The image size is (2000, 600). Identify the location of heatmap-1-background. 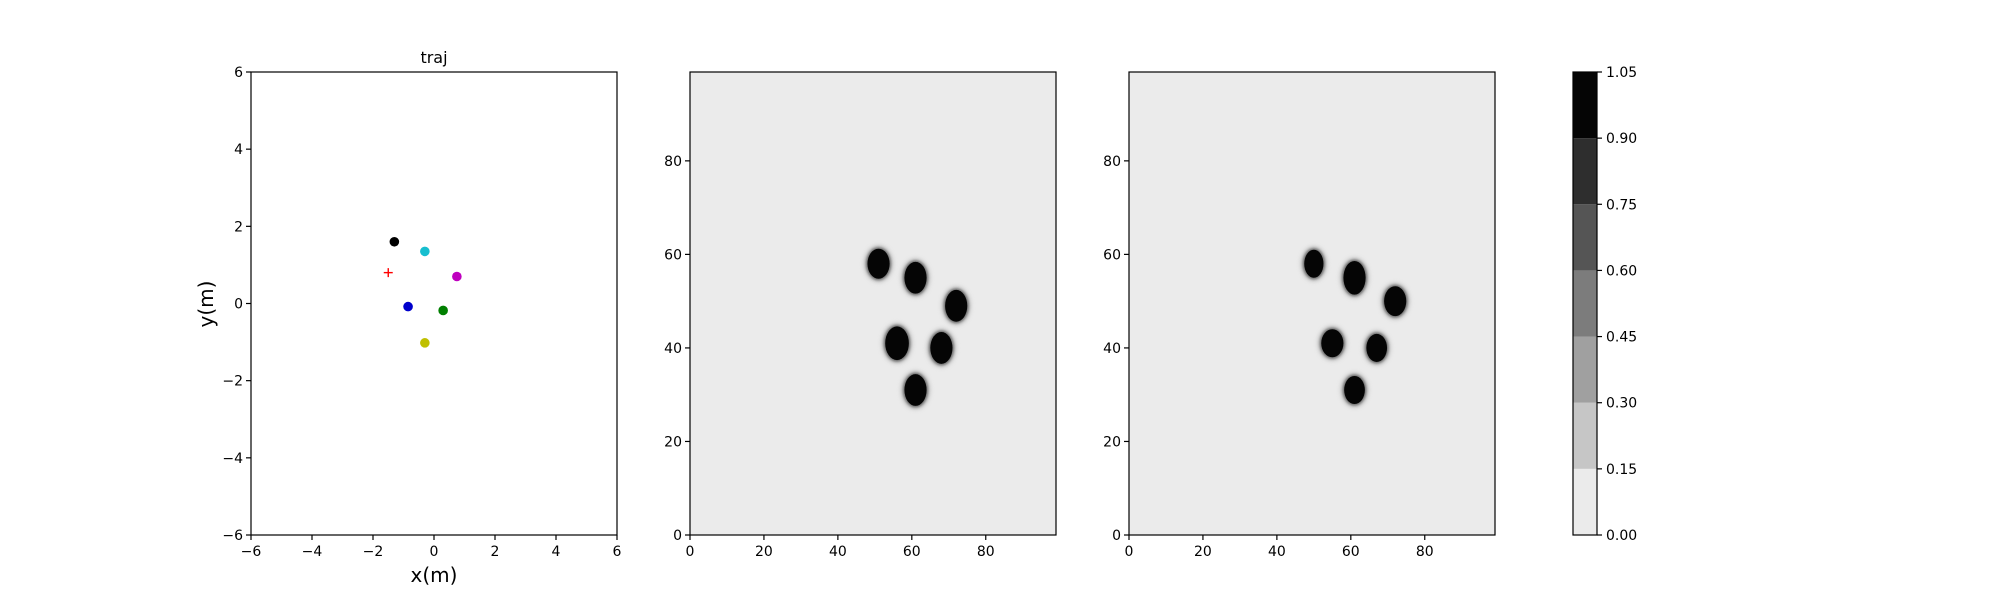
(873, 303).